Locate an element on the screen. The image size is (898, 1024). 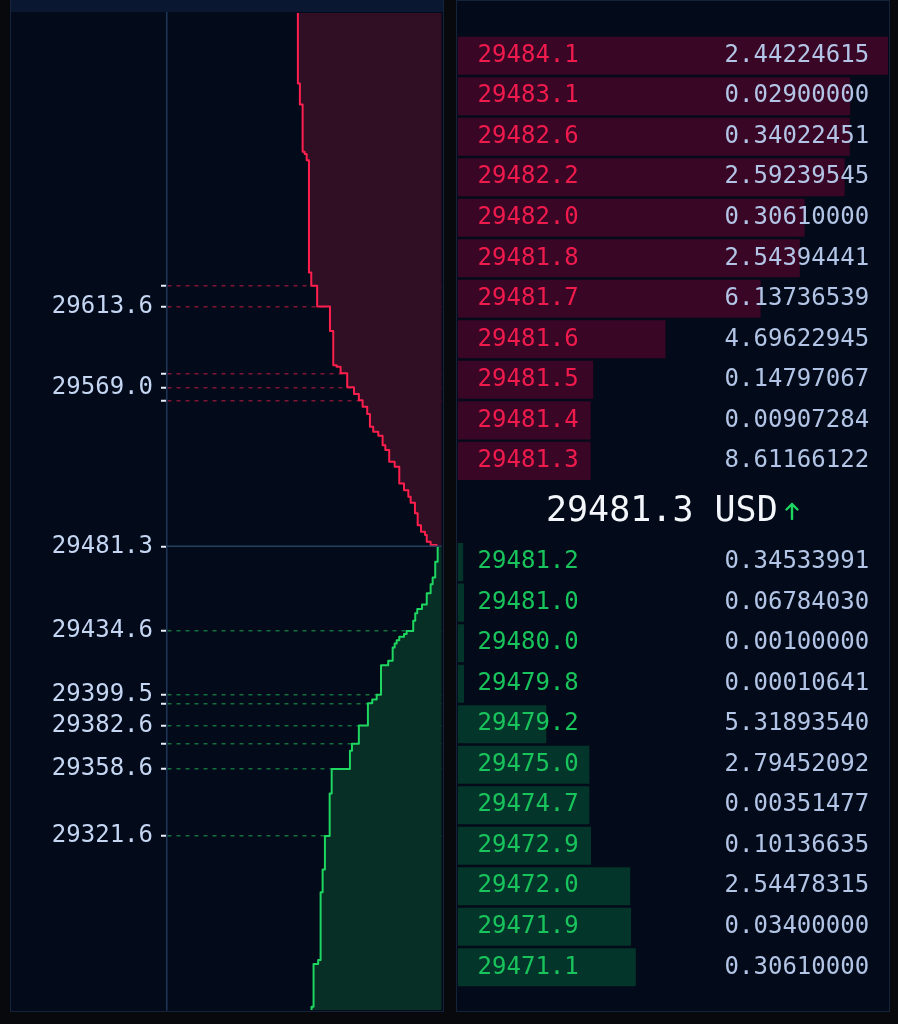
y-tick-label: 29481.8 is located at coordinates (528, 256).